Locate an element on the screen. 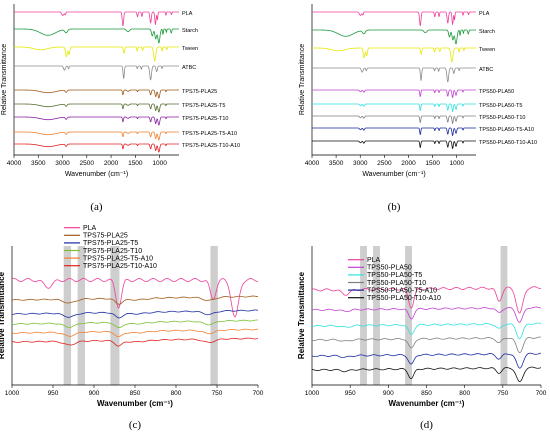 The height and width of the screenshot is (436, 550). legend-label-tps75-pla25-t10: TPS75-PLA25-T10 is located at coordinates (112, 251).